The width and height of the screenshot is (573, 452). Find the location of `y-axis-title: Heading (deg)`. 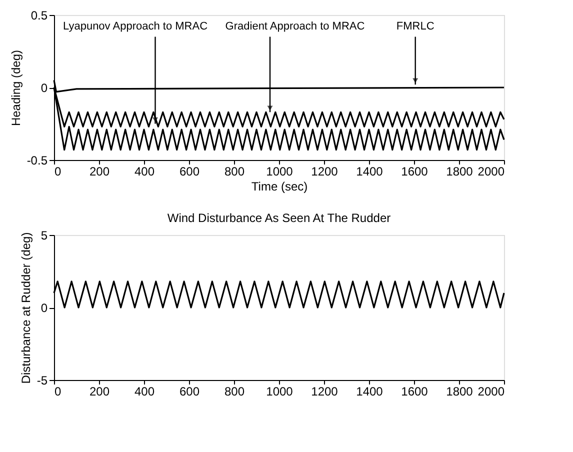

y-axis-title: Heading (deg) is located at coordinates (15, 88).